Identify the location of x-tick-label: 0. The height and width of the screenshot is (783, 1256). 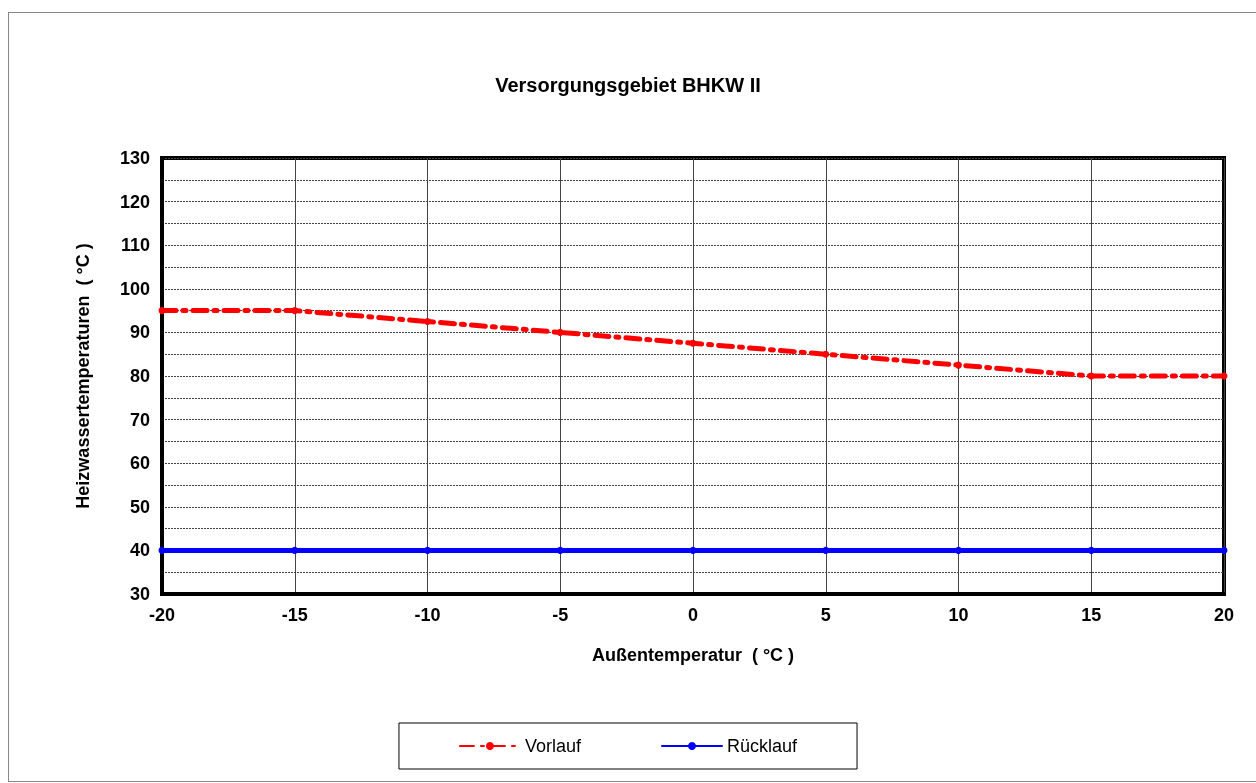
(693, 615).